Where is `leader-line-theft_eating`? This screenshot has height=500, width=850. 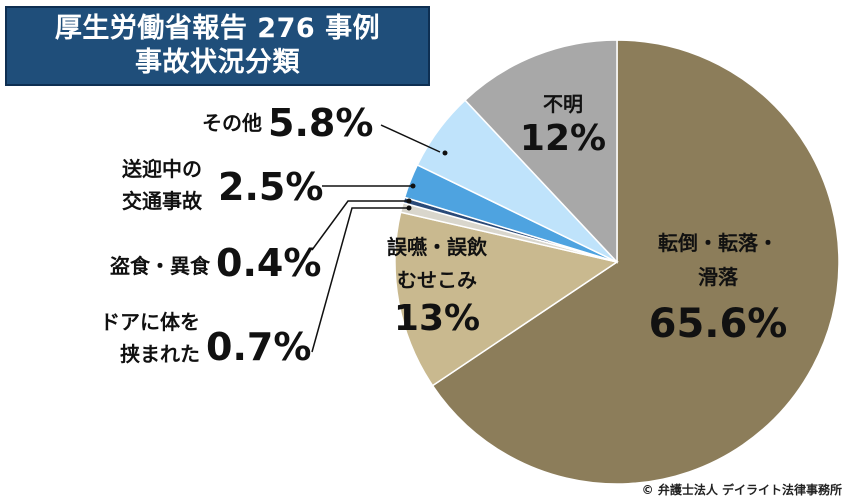
leader-line-theft_eating is located at coordinates (360, 225).